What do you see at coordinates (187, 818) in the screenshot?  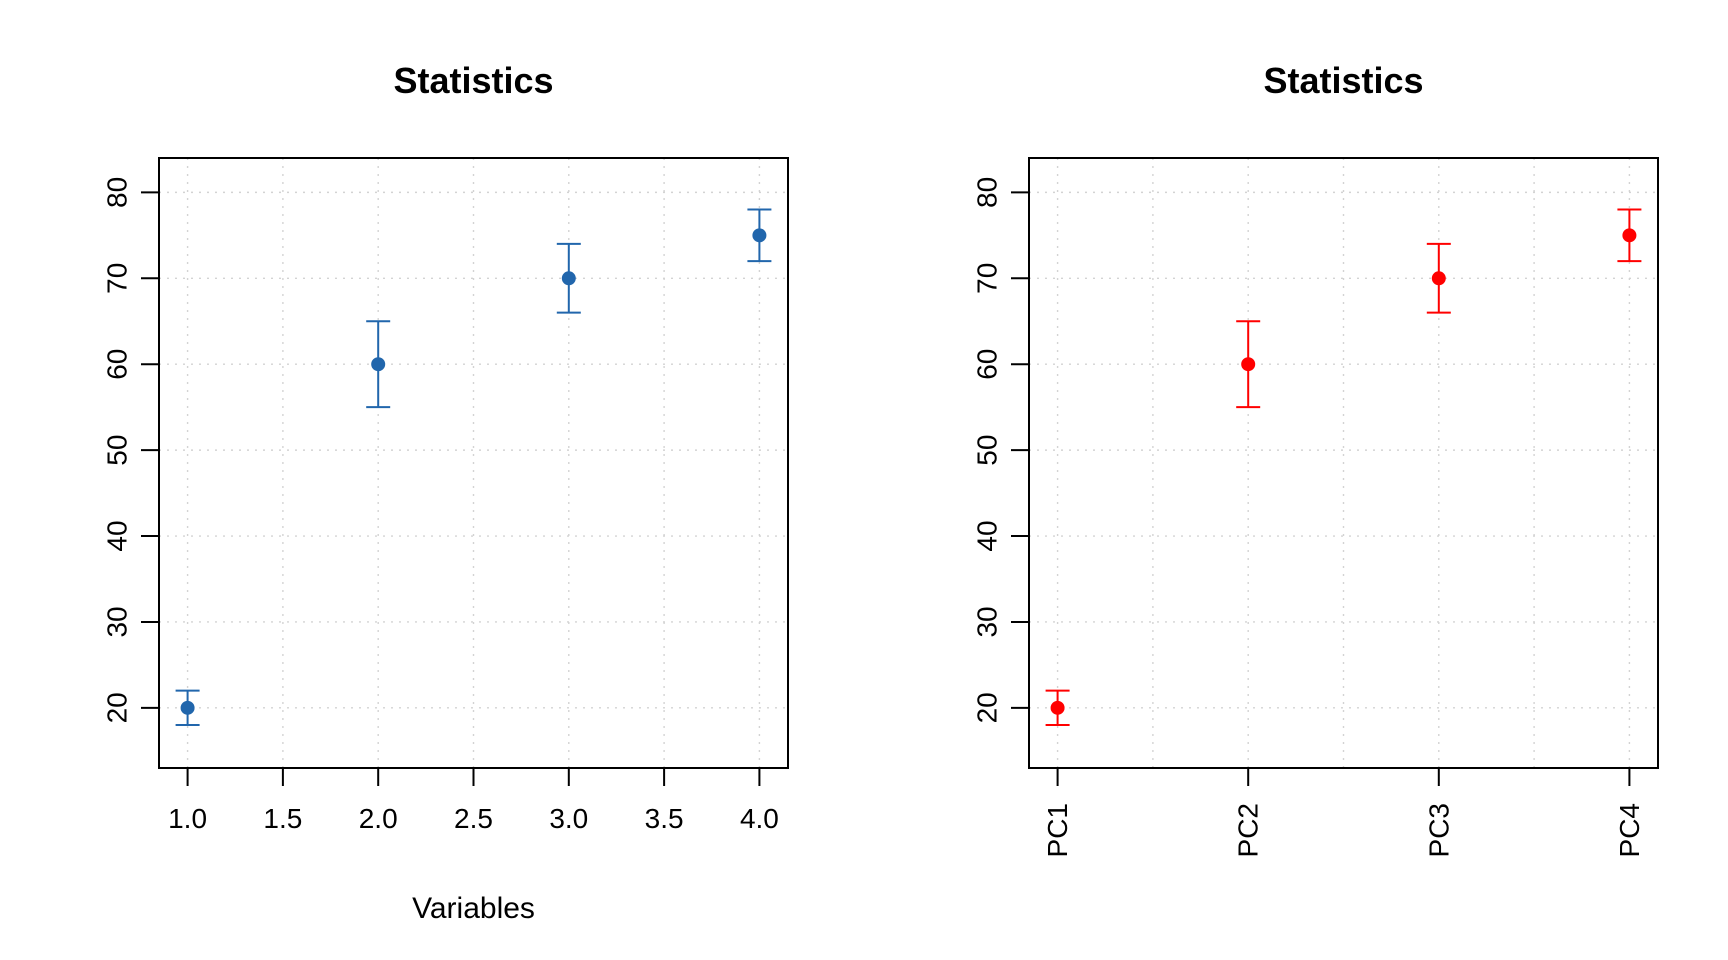 I see `x-tick-label: 1.0` at bounding box center [187, 818].